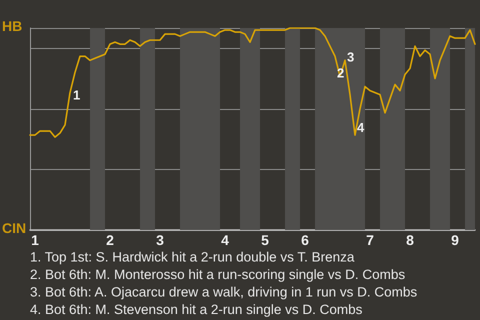 This screenshot has height=320, width=480. What do you see at coordinates (225, 240) in the screenshot?
I see `x-tick-label: 4` at bounding box center [225, 240].